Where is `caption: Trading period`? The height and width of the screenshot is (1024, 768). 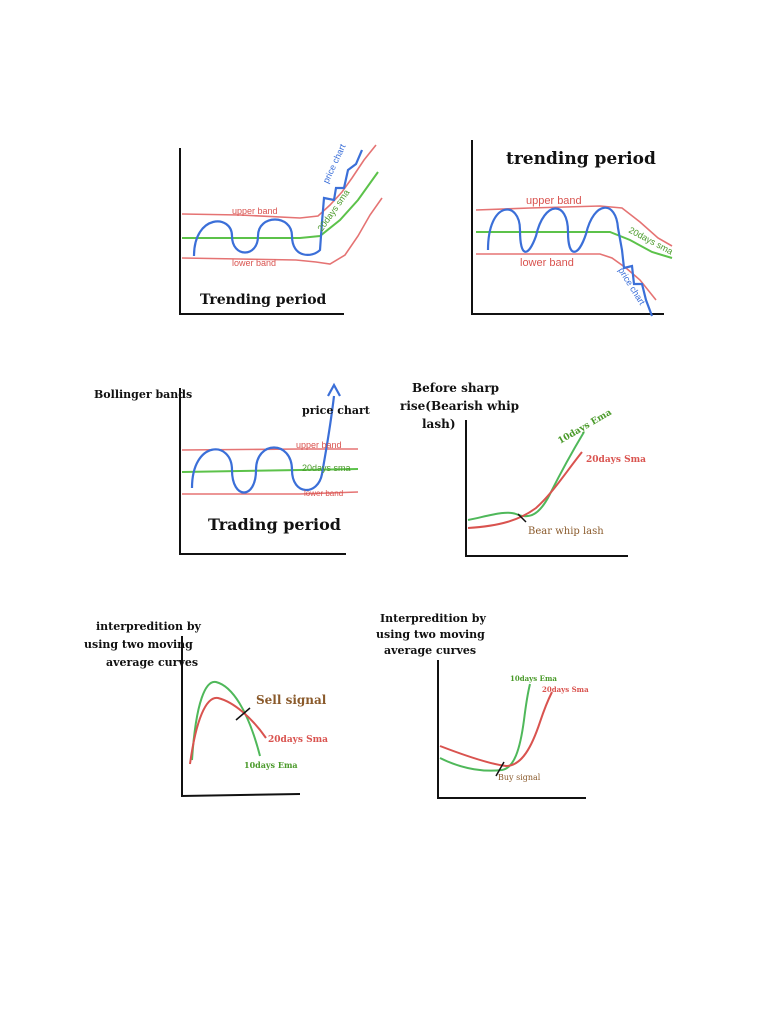
caption: Trading period is located at coordinates (274, 524).